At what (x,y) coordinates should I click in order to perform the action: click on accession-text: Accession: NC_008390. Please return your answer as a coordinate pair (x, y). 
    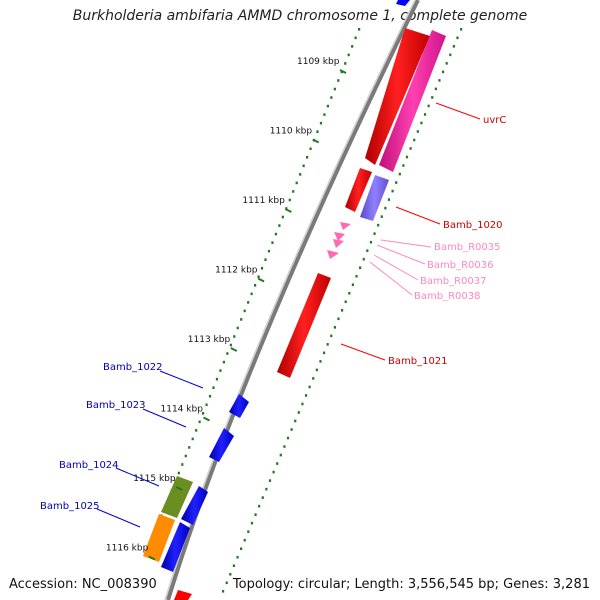
    Looking at the image, I should click on (83, 584).